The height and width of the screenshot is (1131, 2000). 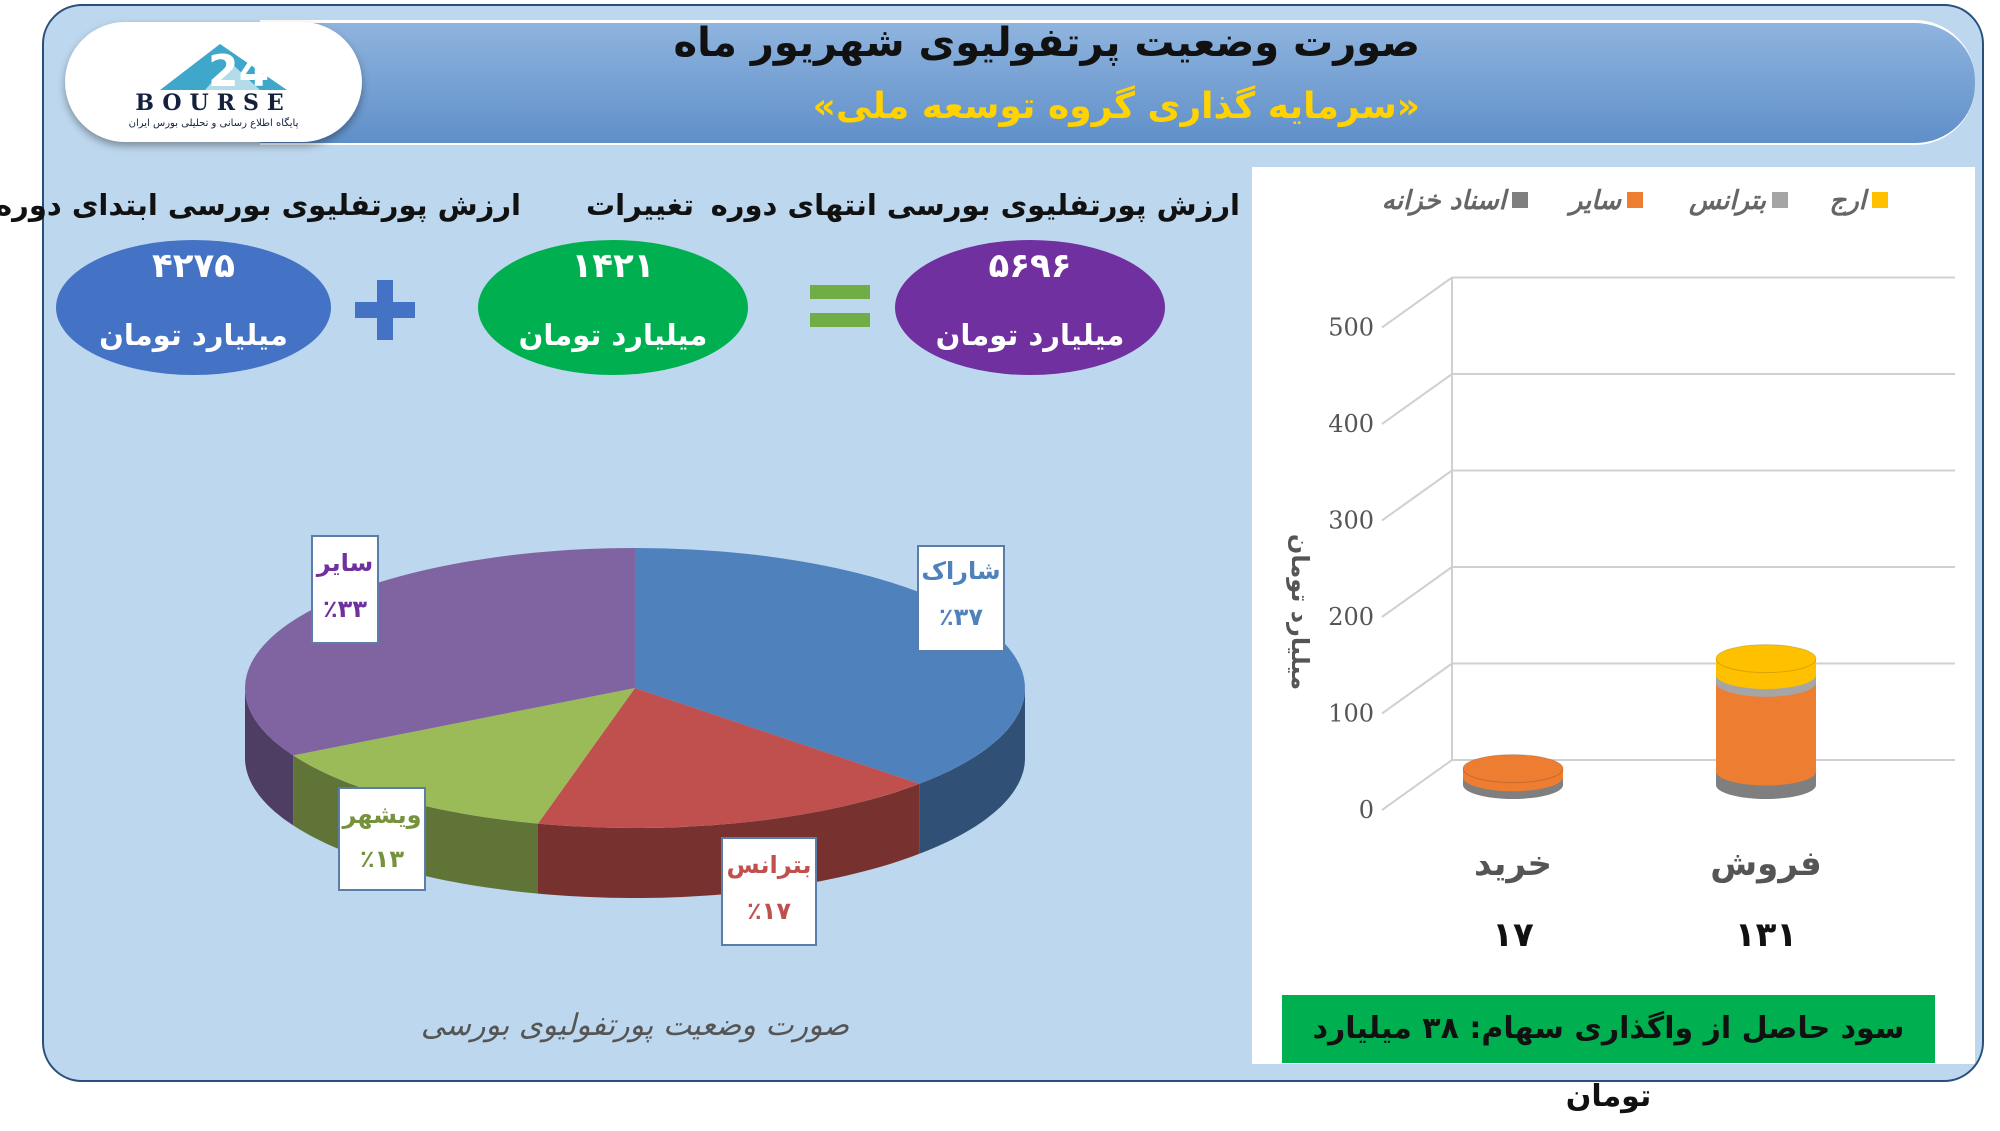 I want to click on pie-label-betrans: بترانس ٪۱۷, so click(x=769, y=891).